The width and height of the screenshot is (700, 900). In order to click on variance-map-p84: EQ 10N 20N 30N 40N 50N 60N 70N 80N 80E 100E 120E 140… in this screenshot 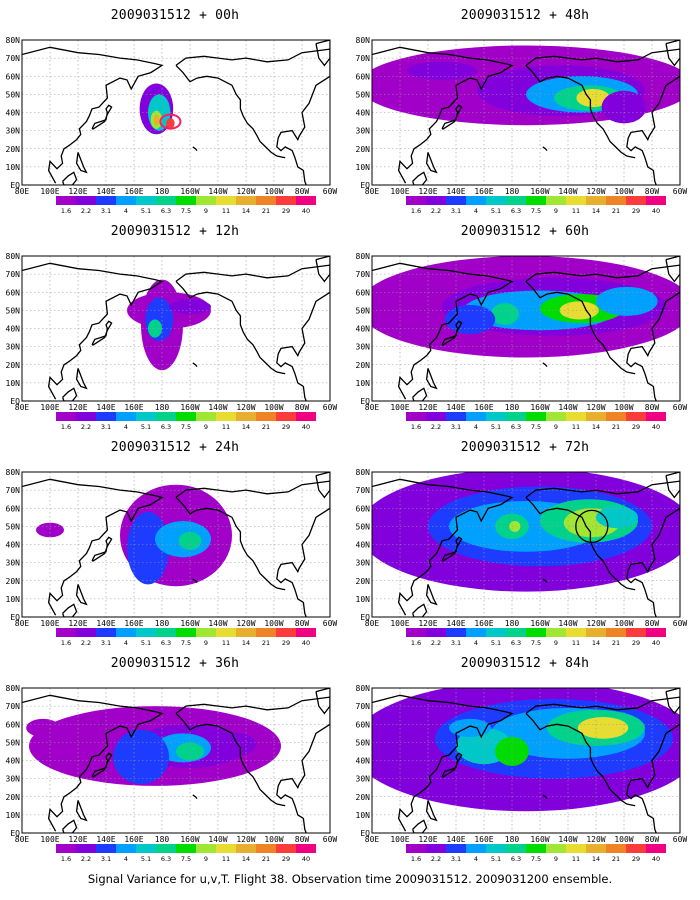, I will do `click(522, 773)`.